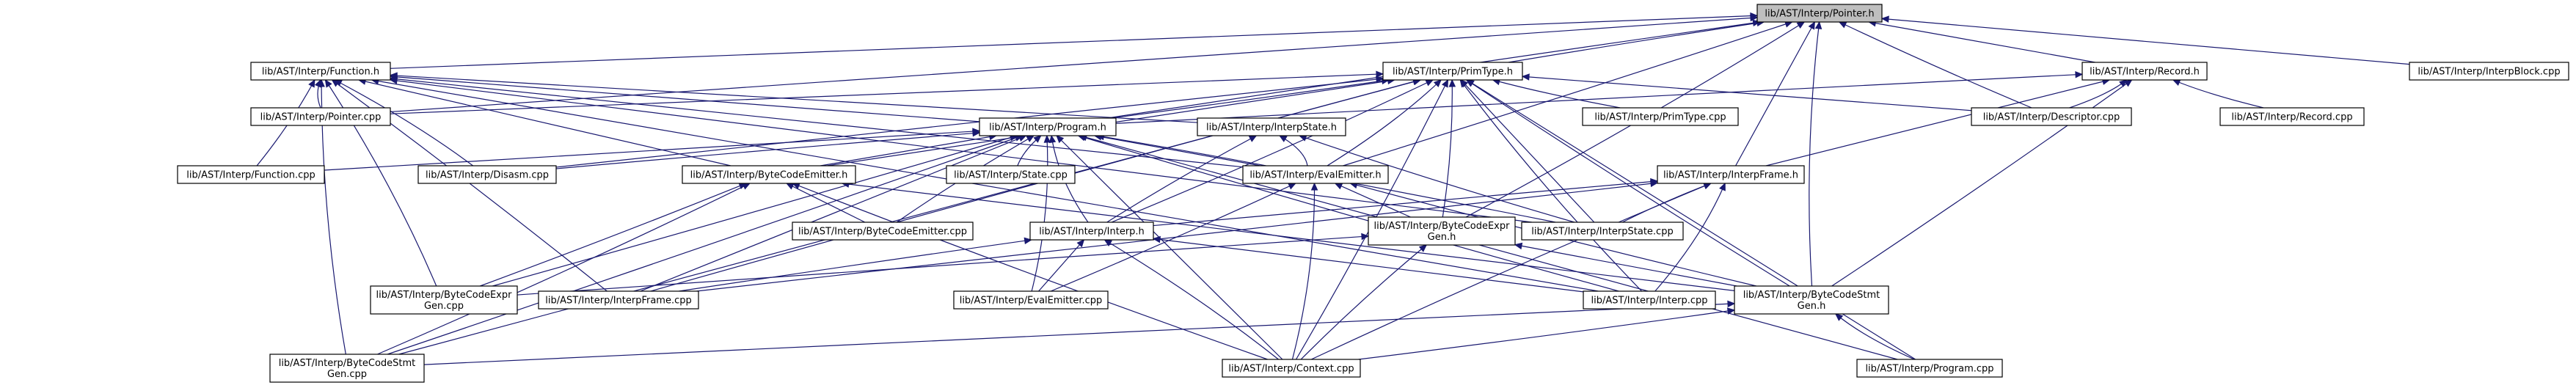 The height and width of the screenshot is (388, 2576). I want to click on node-interp-cpp: lib/AST/Interp/Interp.cpp, so click(1650, 300).